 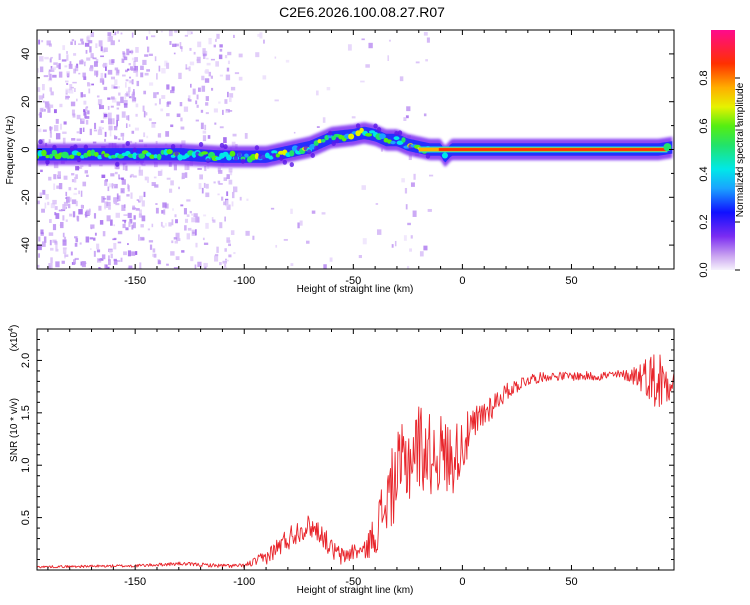 What do you see at coordinates (553, 149) in the screenshot?
I see `spectrogram-line-core` at bounding box center [553, 149].